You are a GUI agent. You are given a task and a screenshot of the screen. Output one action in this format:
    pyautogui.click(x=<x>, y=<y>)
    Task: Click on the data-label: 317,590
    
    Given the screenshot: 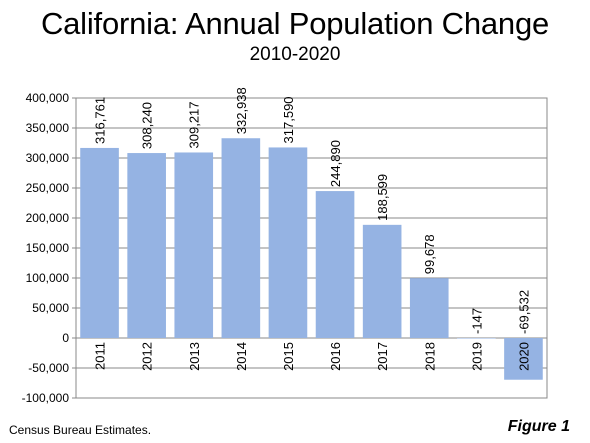 What is the action you would take?
    pyautogui.click(x=288, y=119)
    